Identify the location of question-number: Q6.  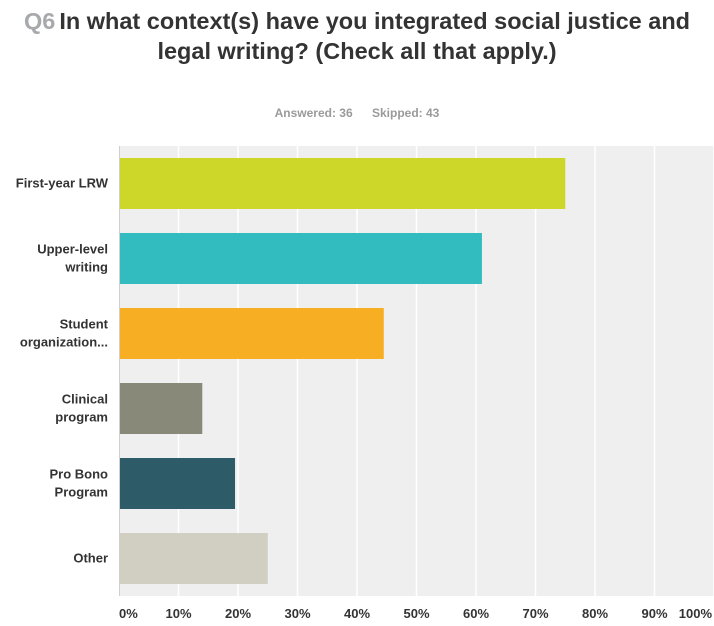
(39, 21).